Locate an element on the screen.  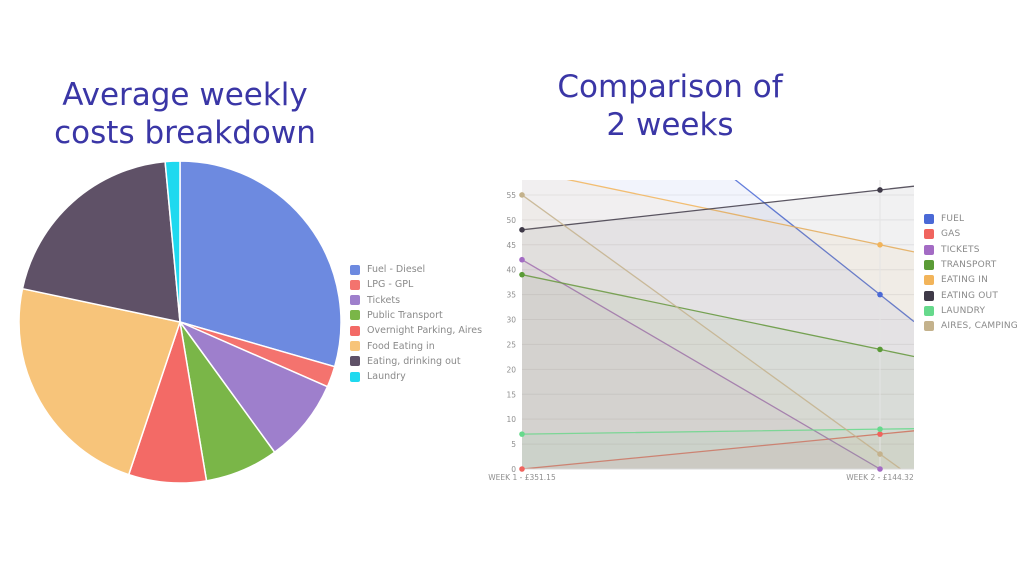
line-legend-item: LAUNDRY is located at coordinates (955, 310).